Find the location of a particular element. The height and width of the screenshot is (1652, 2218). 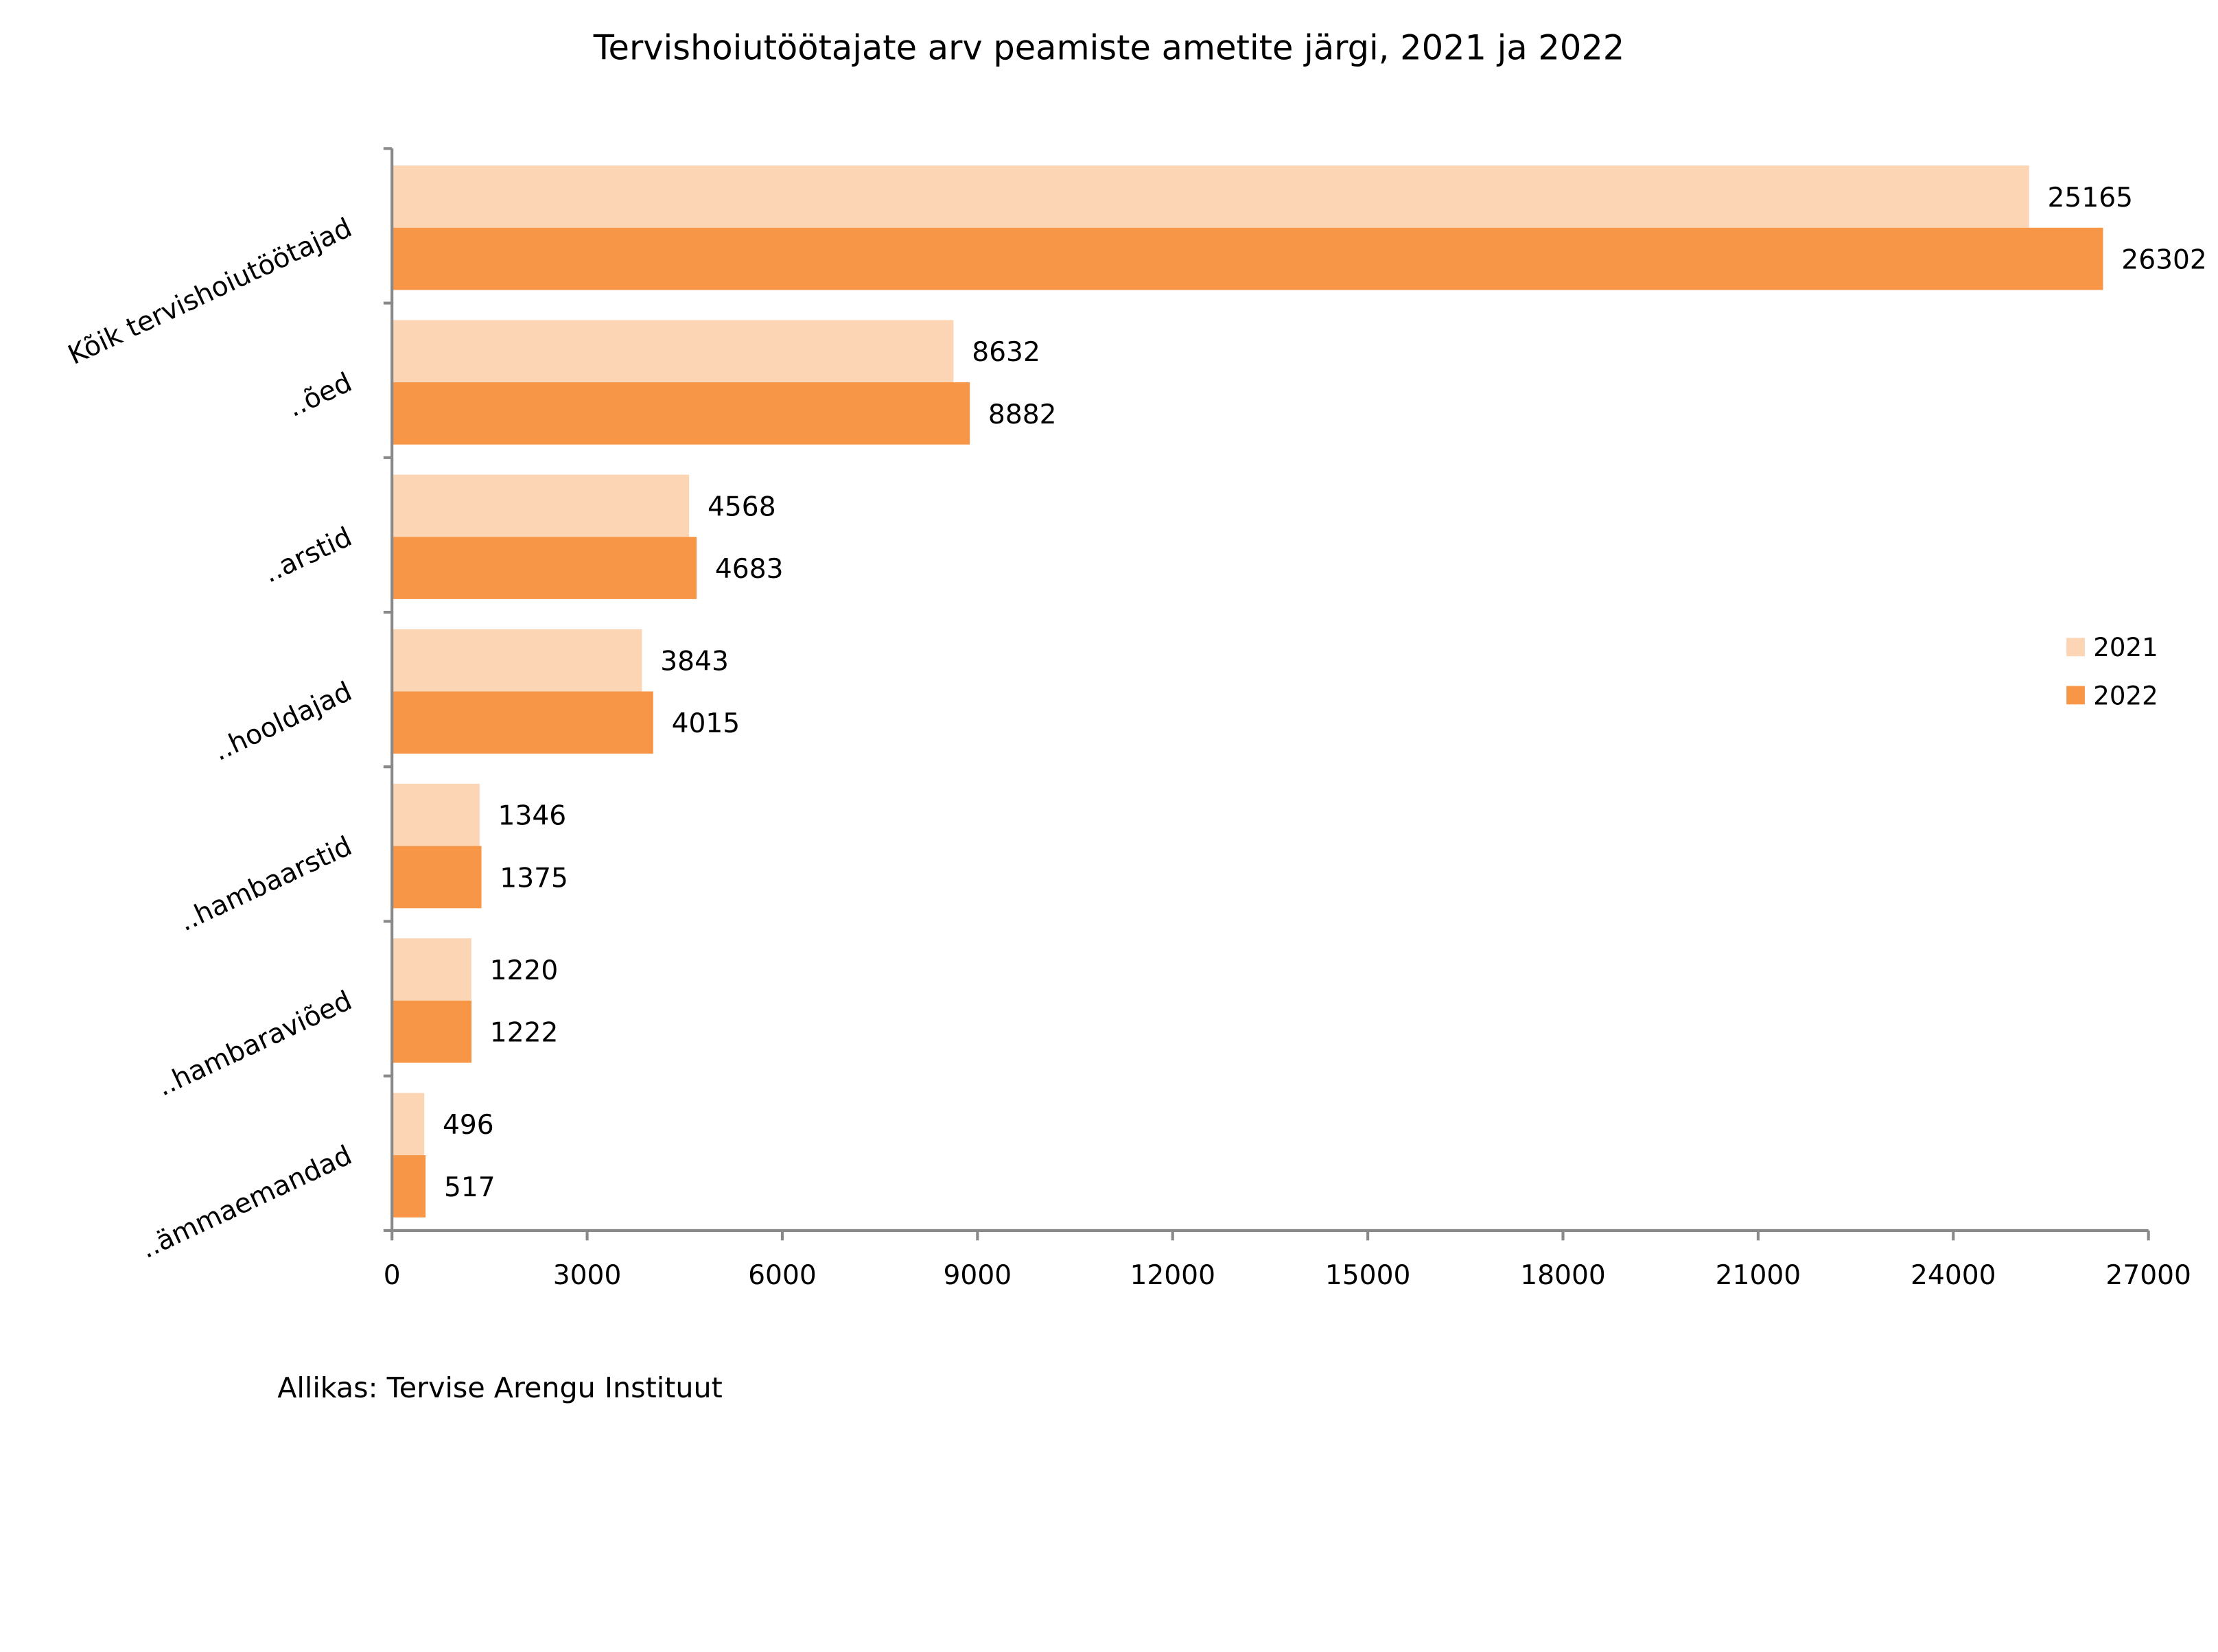

data-label: 496 is located at coordinates (468, 1125).